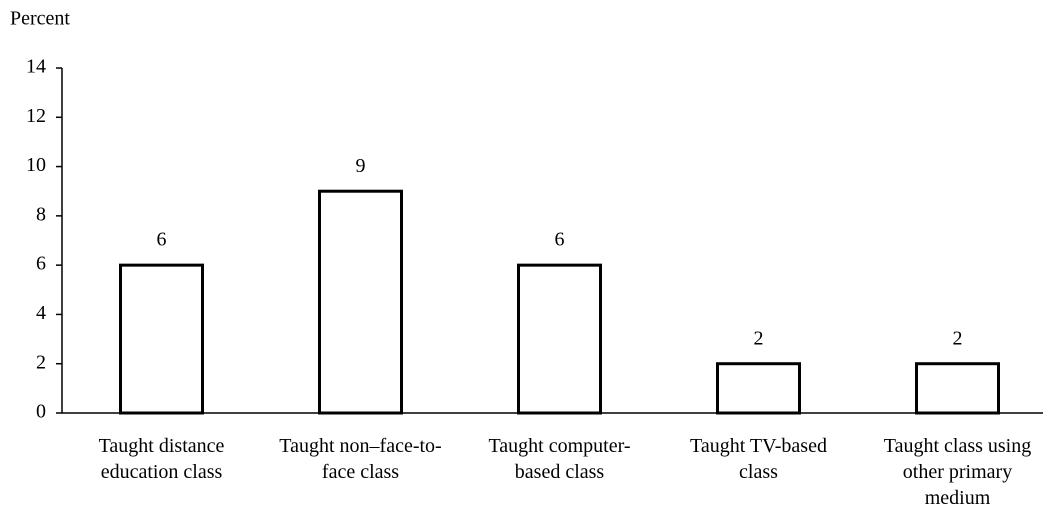 The image size is (1043, 517). What do you see at coordinates (41, 412) in the screenshot?
I see `y-tick-label: 0` at bounding box center [41, 412].